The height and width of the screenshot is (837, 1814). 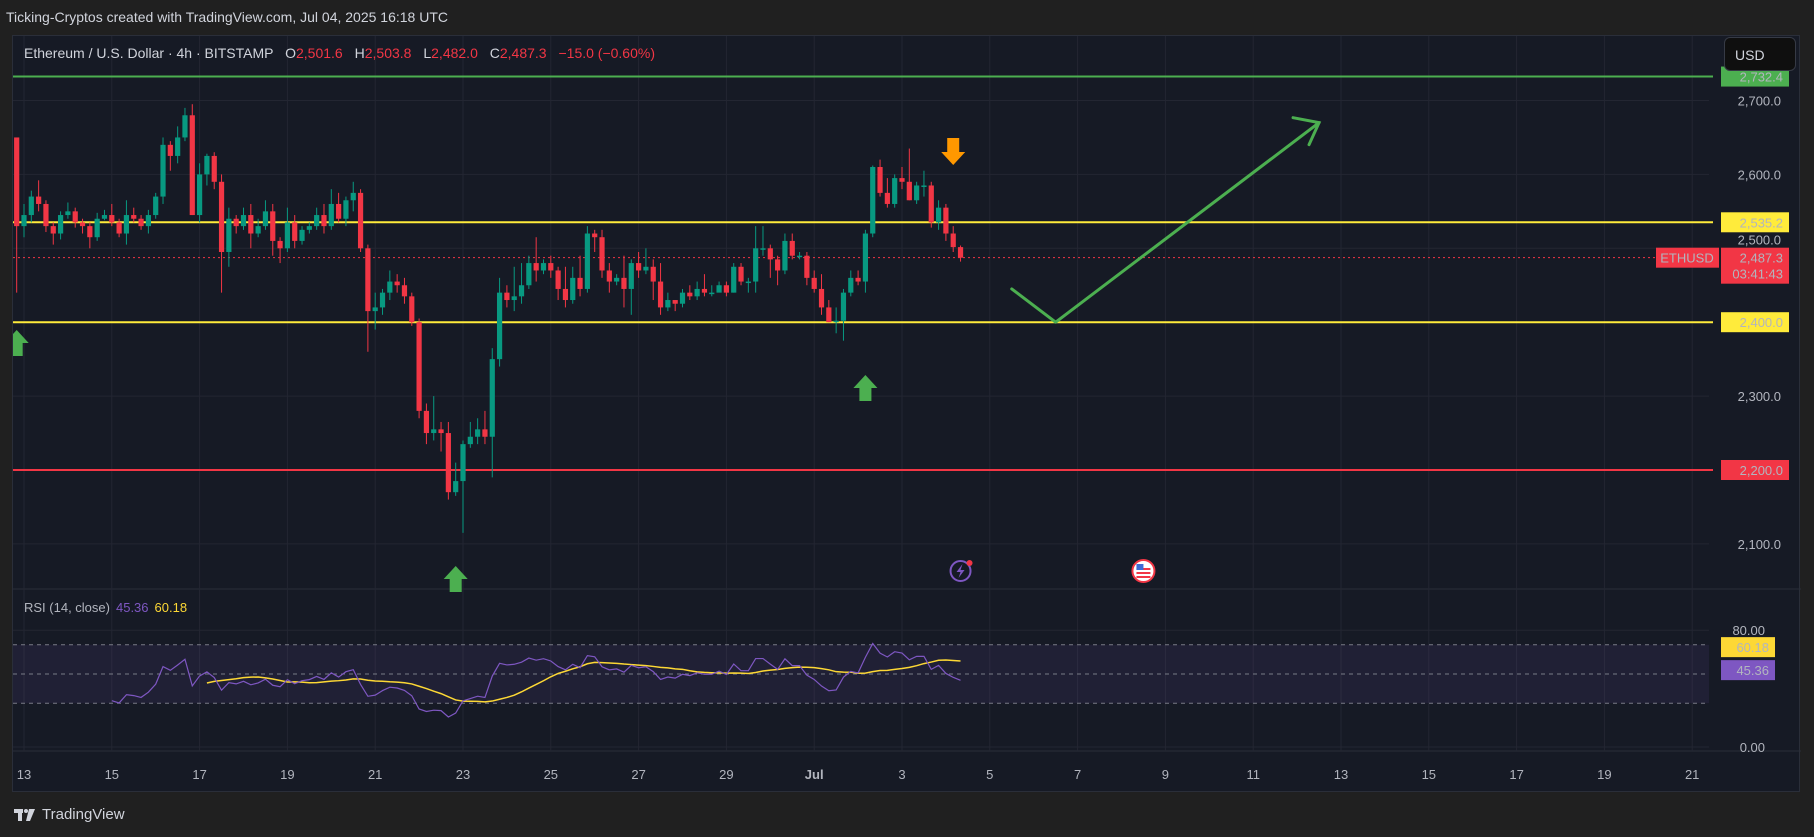 I want to click on rsi-line, so click(x=536, y=680).